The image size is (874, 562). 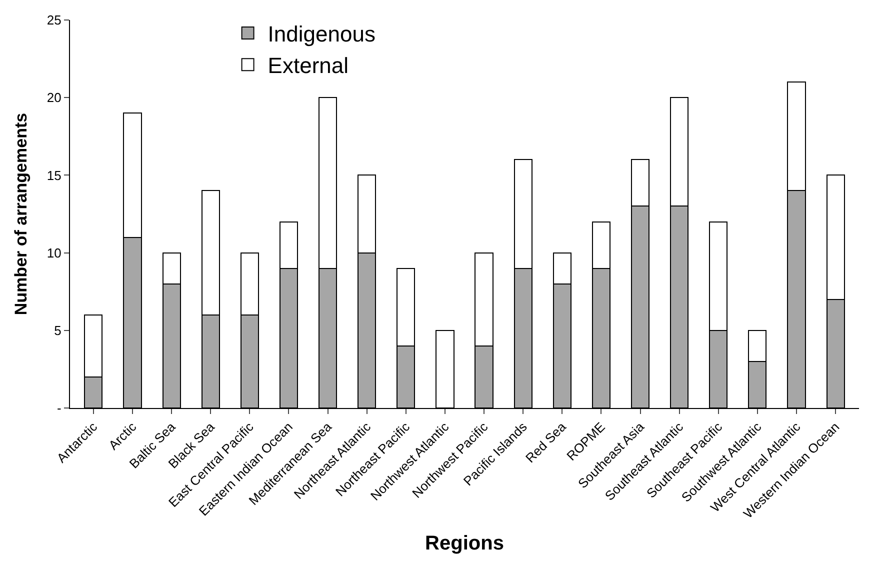 I want to click on legend-label: External, so click(x=308, y=65).